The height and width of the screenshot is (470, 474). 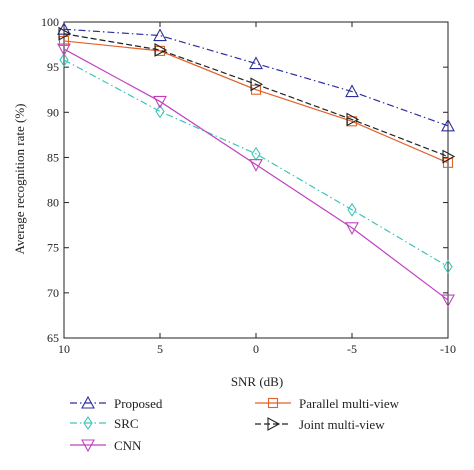 I want to click on y-tick-label: 90, so click(x=53, y=112).